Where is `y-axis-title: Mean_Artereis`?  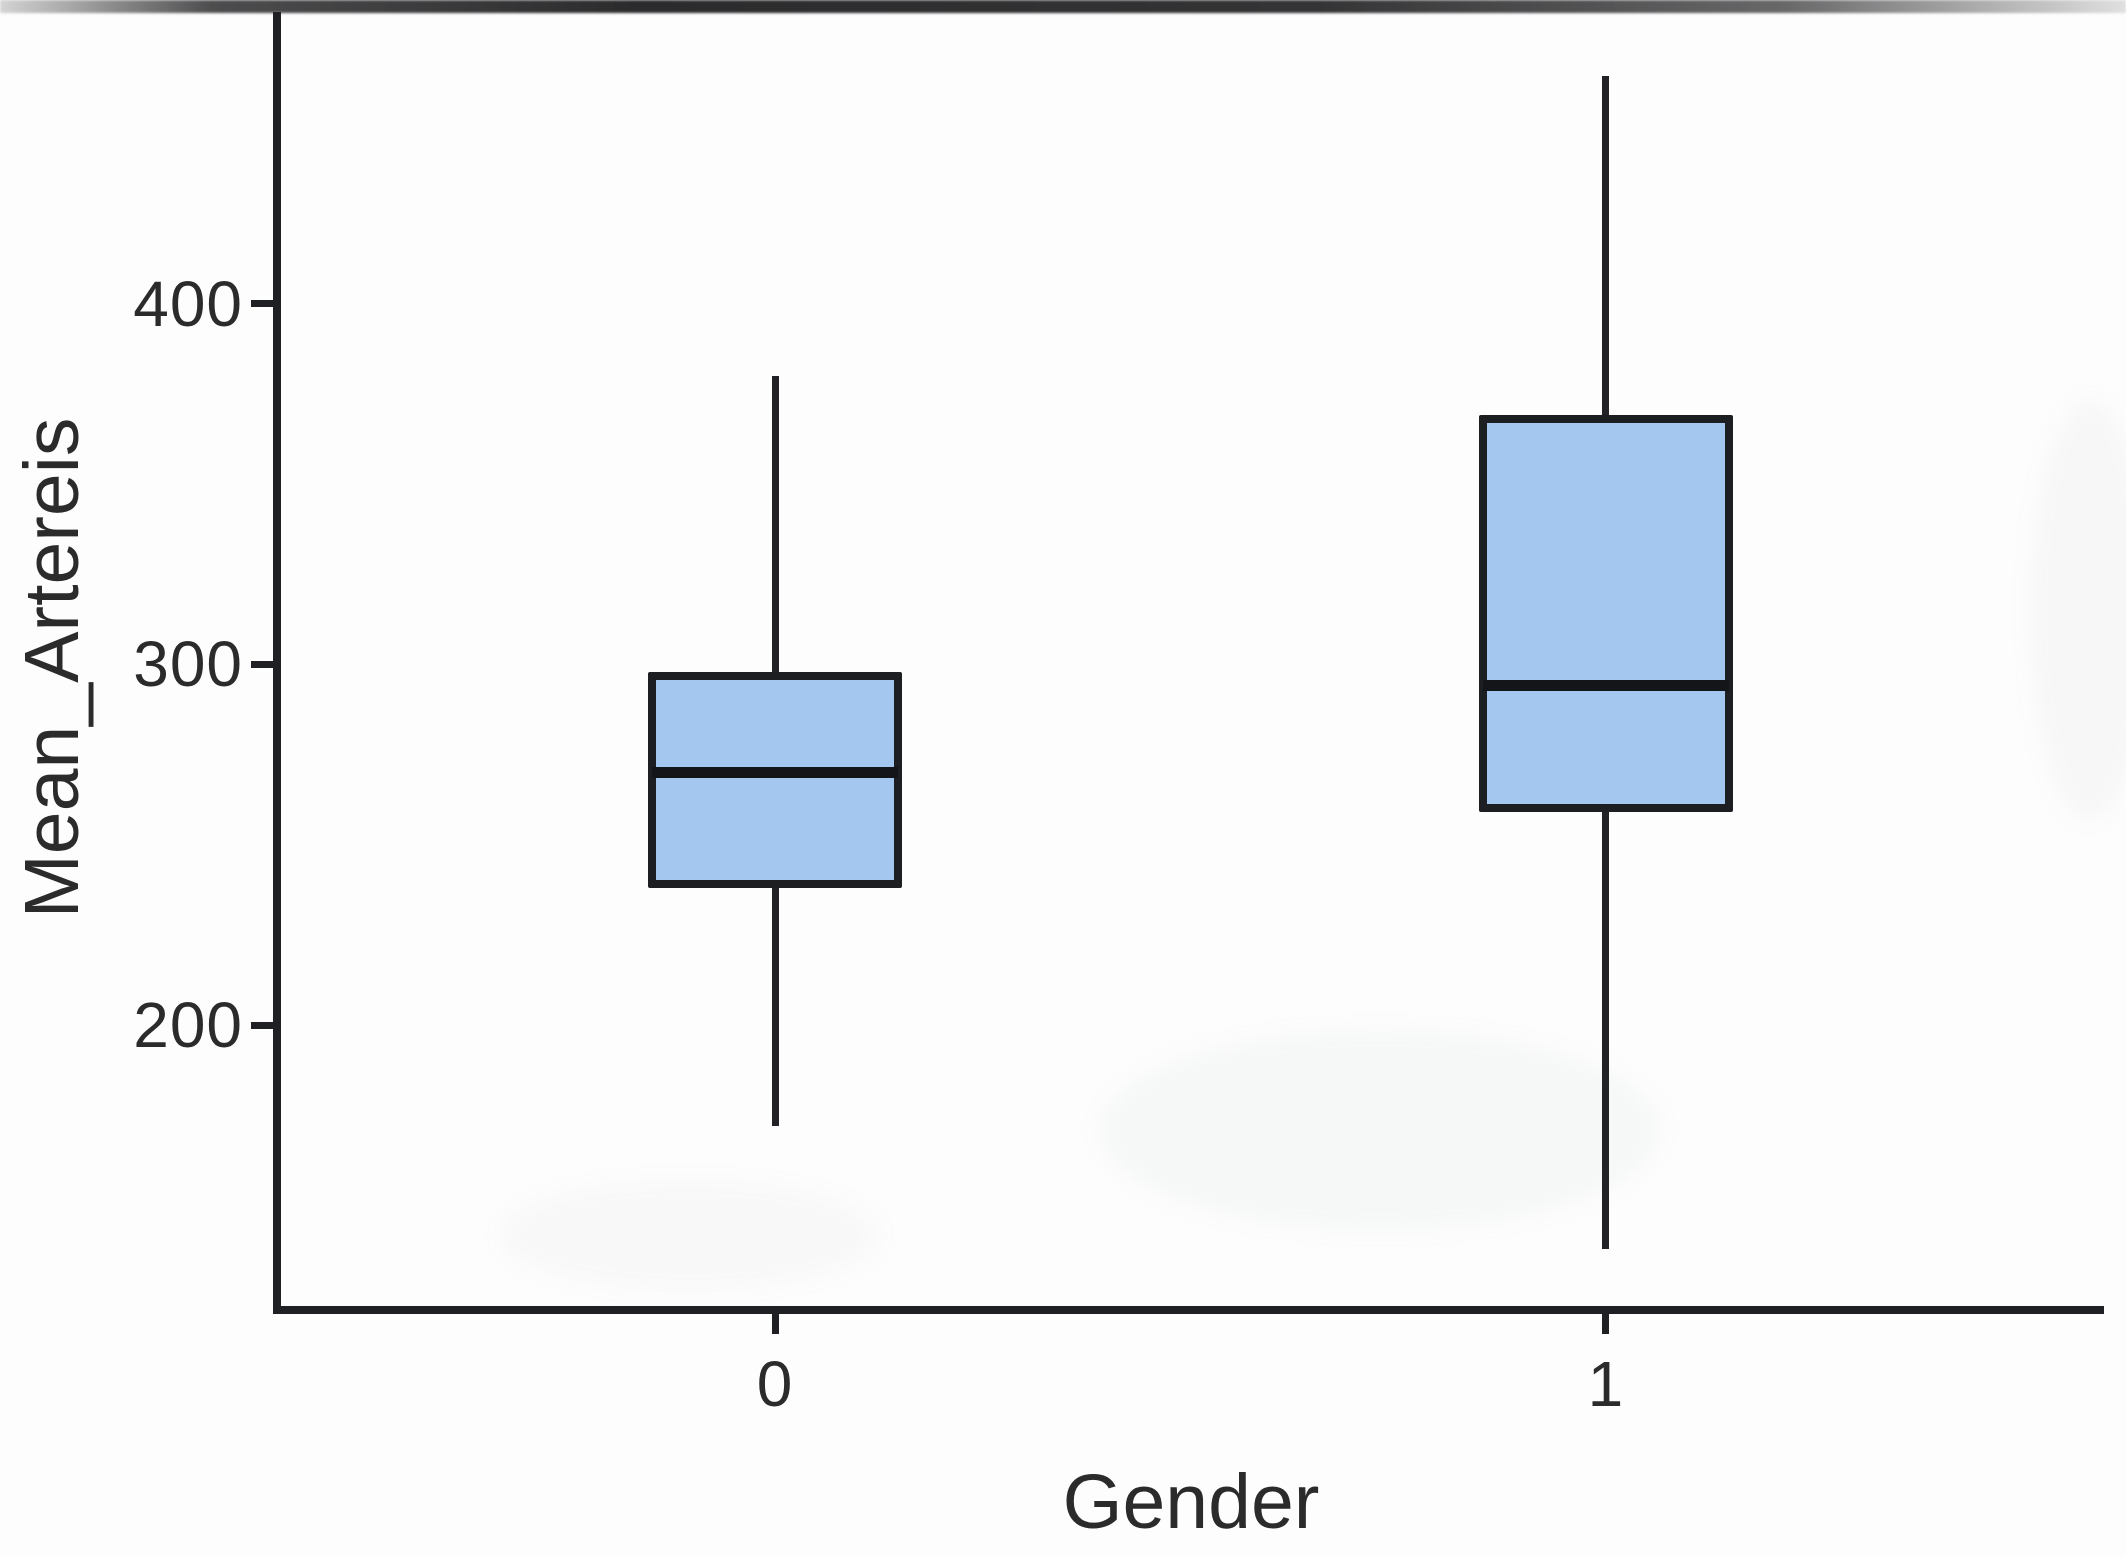 y-axis-title: Mean_Artereis is located at coordinates (52, 668).